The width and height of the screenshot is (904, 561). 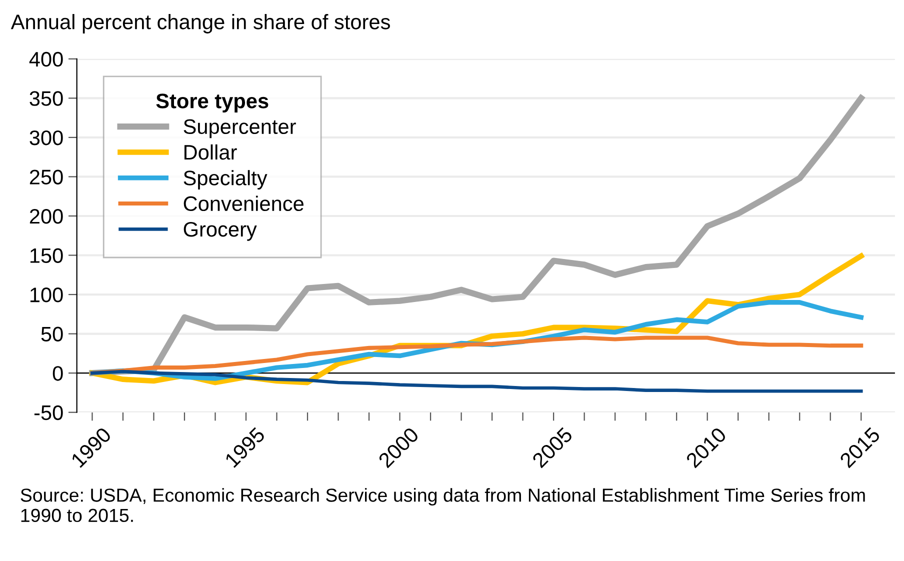 I want to click on y-tick-label: 250, so click(x=46, y=177).